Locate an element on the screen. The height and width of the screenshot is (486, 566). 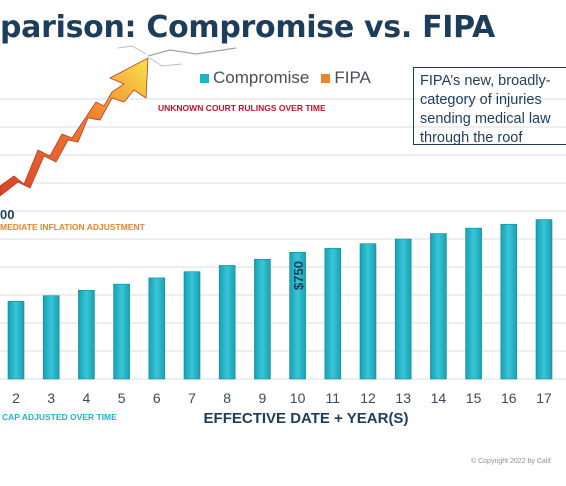
rulings-label: UNKNOWN COURT RULINGS OVER TIME is located at coordinates (242, 108).